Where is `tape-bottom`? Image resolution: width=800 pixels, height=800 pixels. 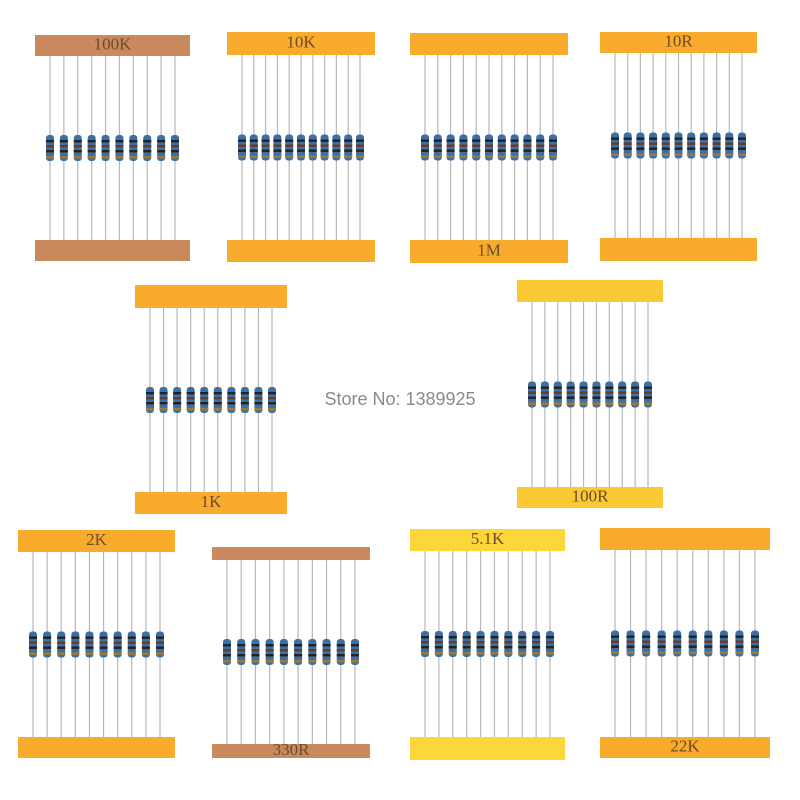
tape-bottom is located at coordinates (487, 748).